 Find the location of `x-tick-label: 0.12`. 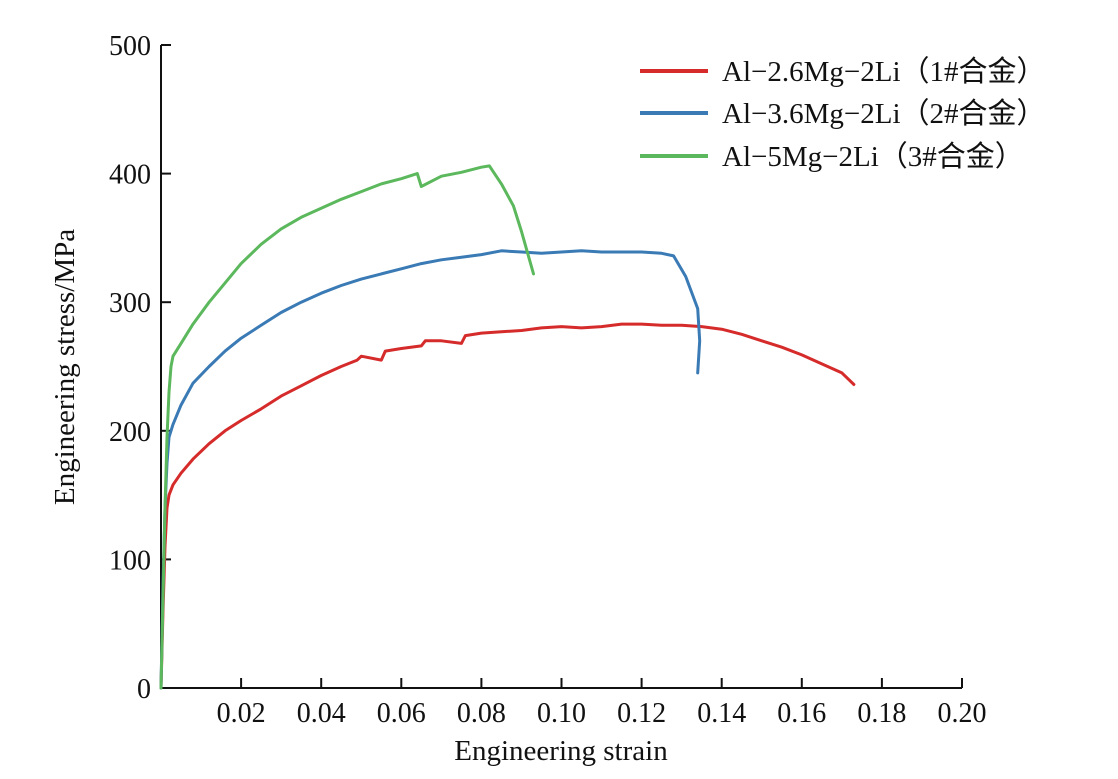

x-tick-label: 0.12 is located at coordinates (641, 713).